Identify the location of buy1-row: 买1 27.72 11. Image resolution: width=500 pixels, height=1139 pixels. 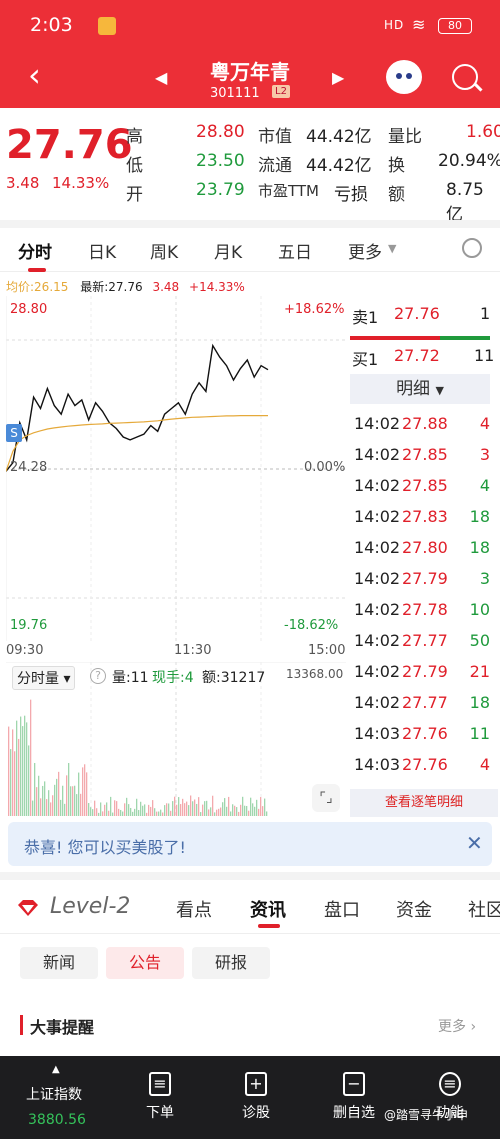
(424, 360).